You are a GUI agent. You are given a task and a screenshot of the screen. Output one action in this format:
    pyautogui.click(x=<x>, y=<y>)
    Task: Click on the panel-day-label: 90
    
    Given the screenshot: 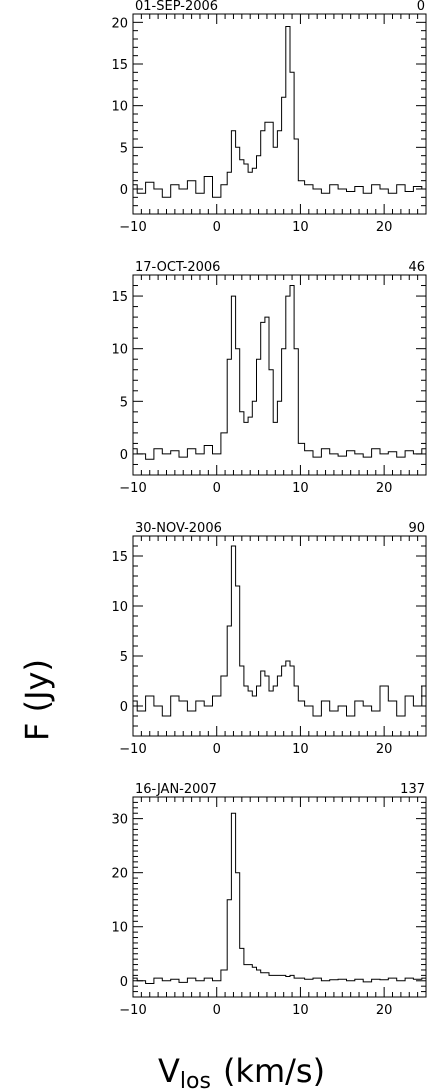 What is the action you would take?
    pyautogui.click(x=416, y=528)
    